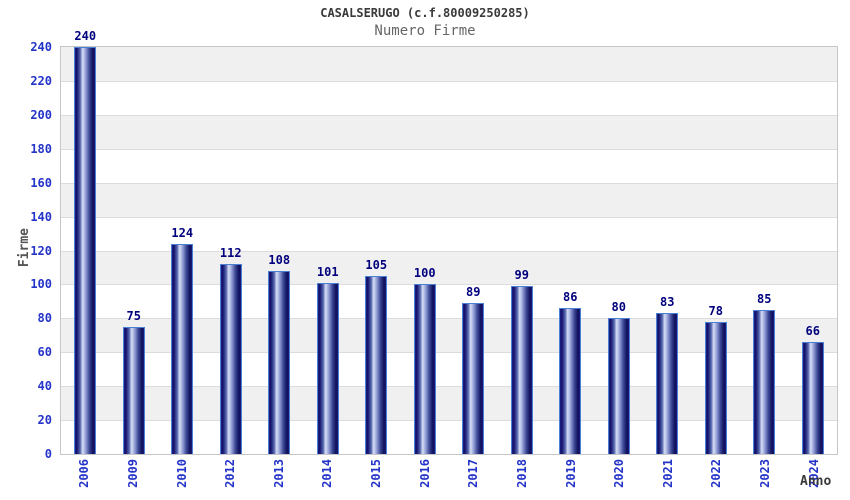  Describe the element at coordinates (376, 365) in the screenshot. I see `bar-2015` at that location.